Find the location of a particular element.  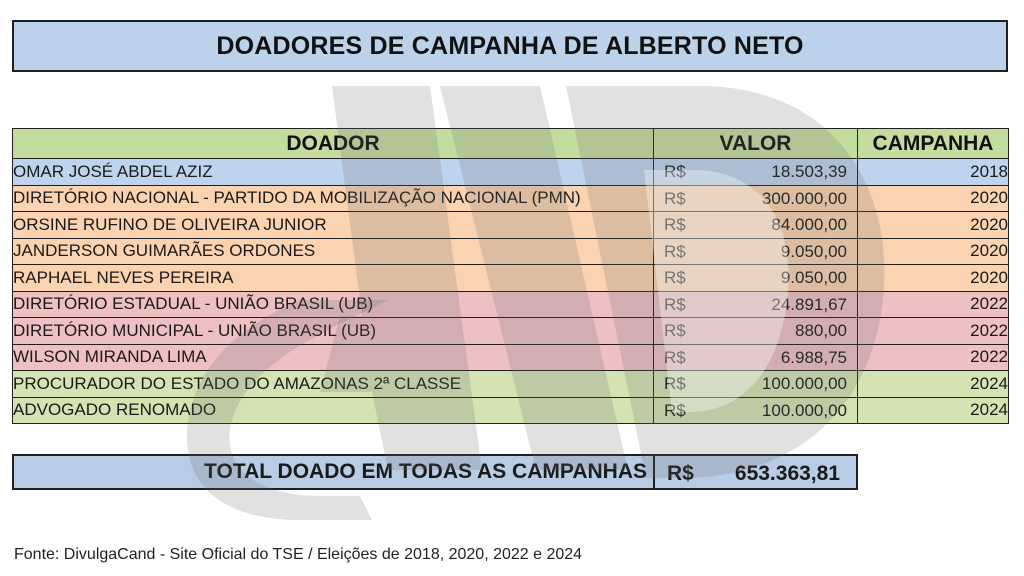

donor-name: ORSINE RUFINO DE OLIVEIRA JUNIOR is located at coordinates (333, 225).